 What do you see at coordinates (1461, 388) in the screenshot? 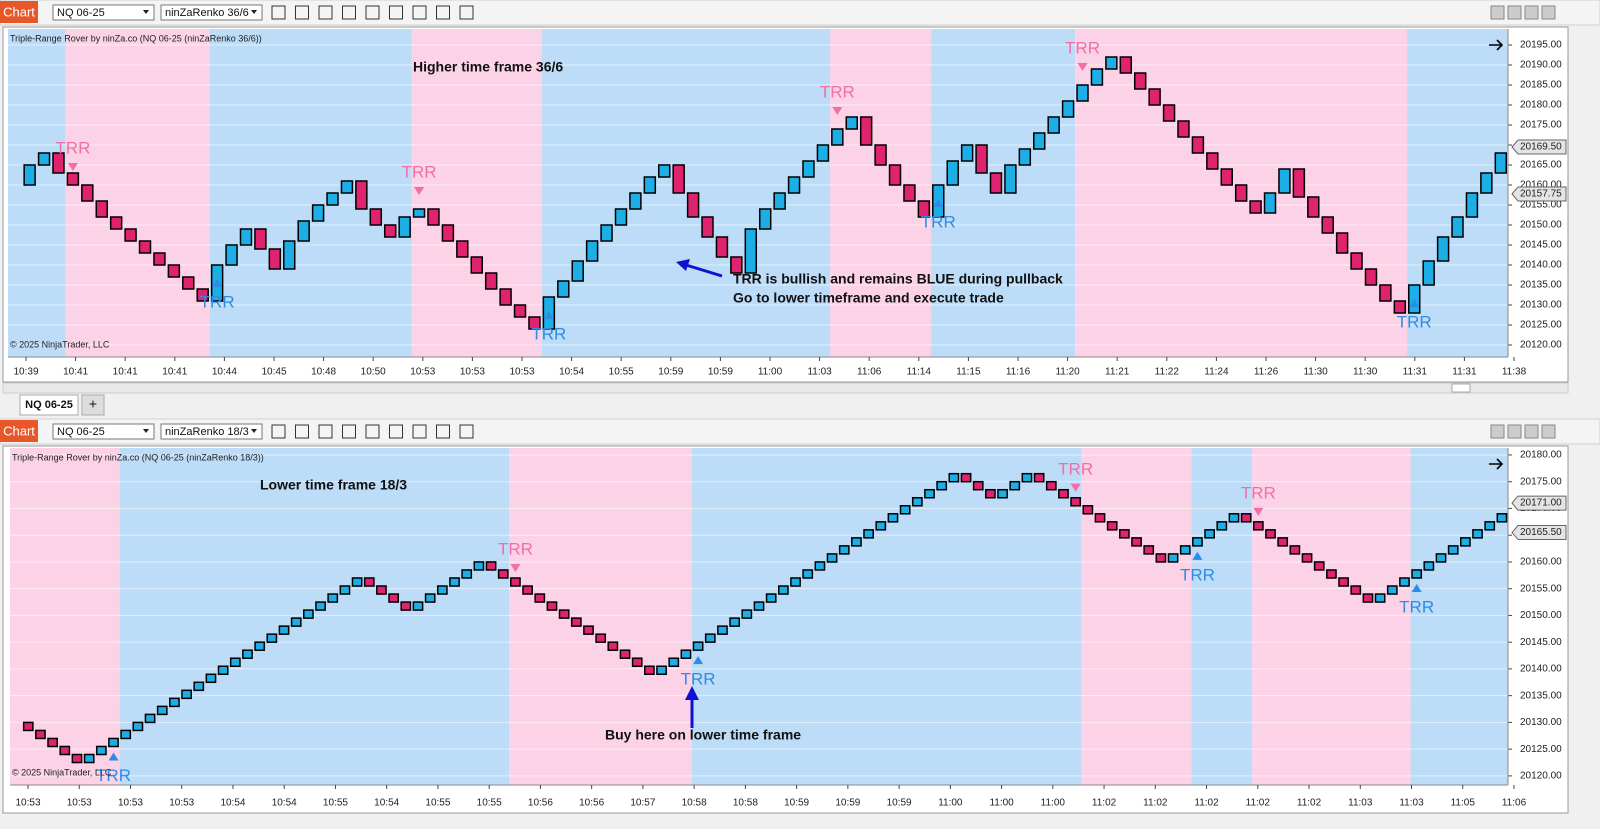
I see `scrollbar-thumb` at bounding box center [1461, 388].